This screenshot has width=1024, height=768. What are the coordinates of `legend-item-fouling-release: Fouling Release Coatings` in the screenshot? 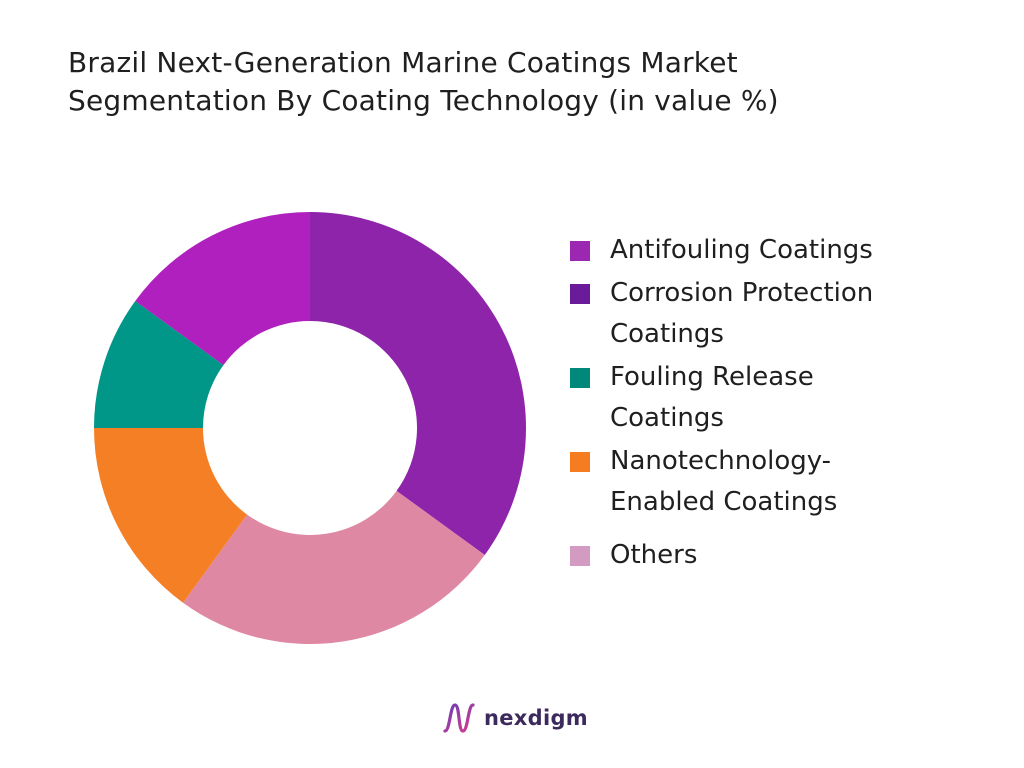 It's located at (790, 398).